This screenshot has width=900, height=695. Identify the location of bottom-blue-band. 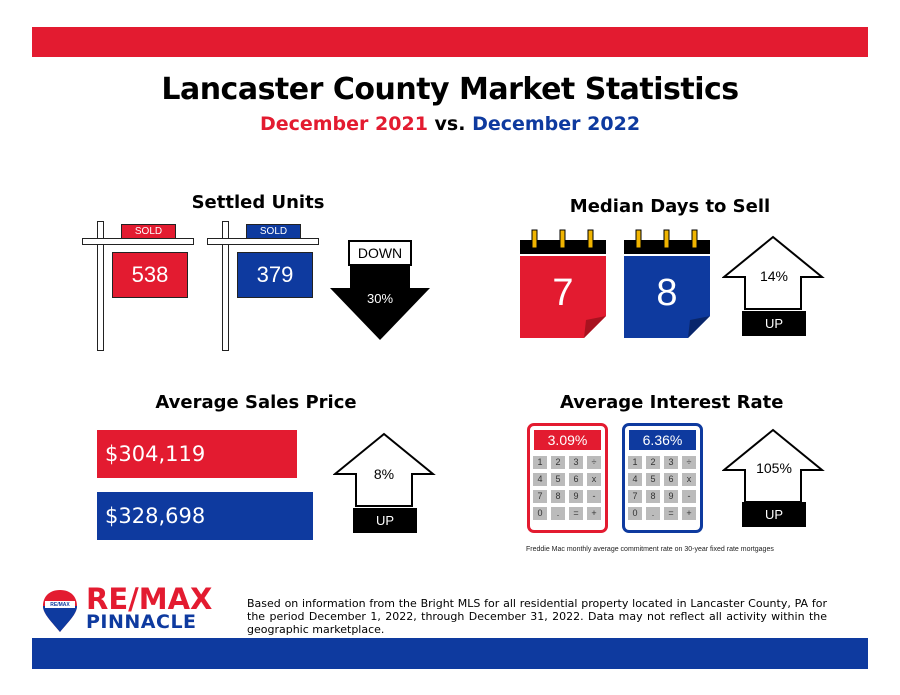
(450, 653).